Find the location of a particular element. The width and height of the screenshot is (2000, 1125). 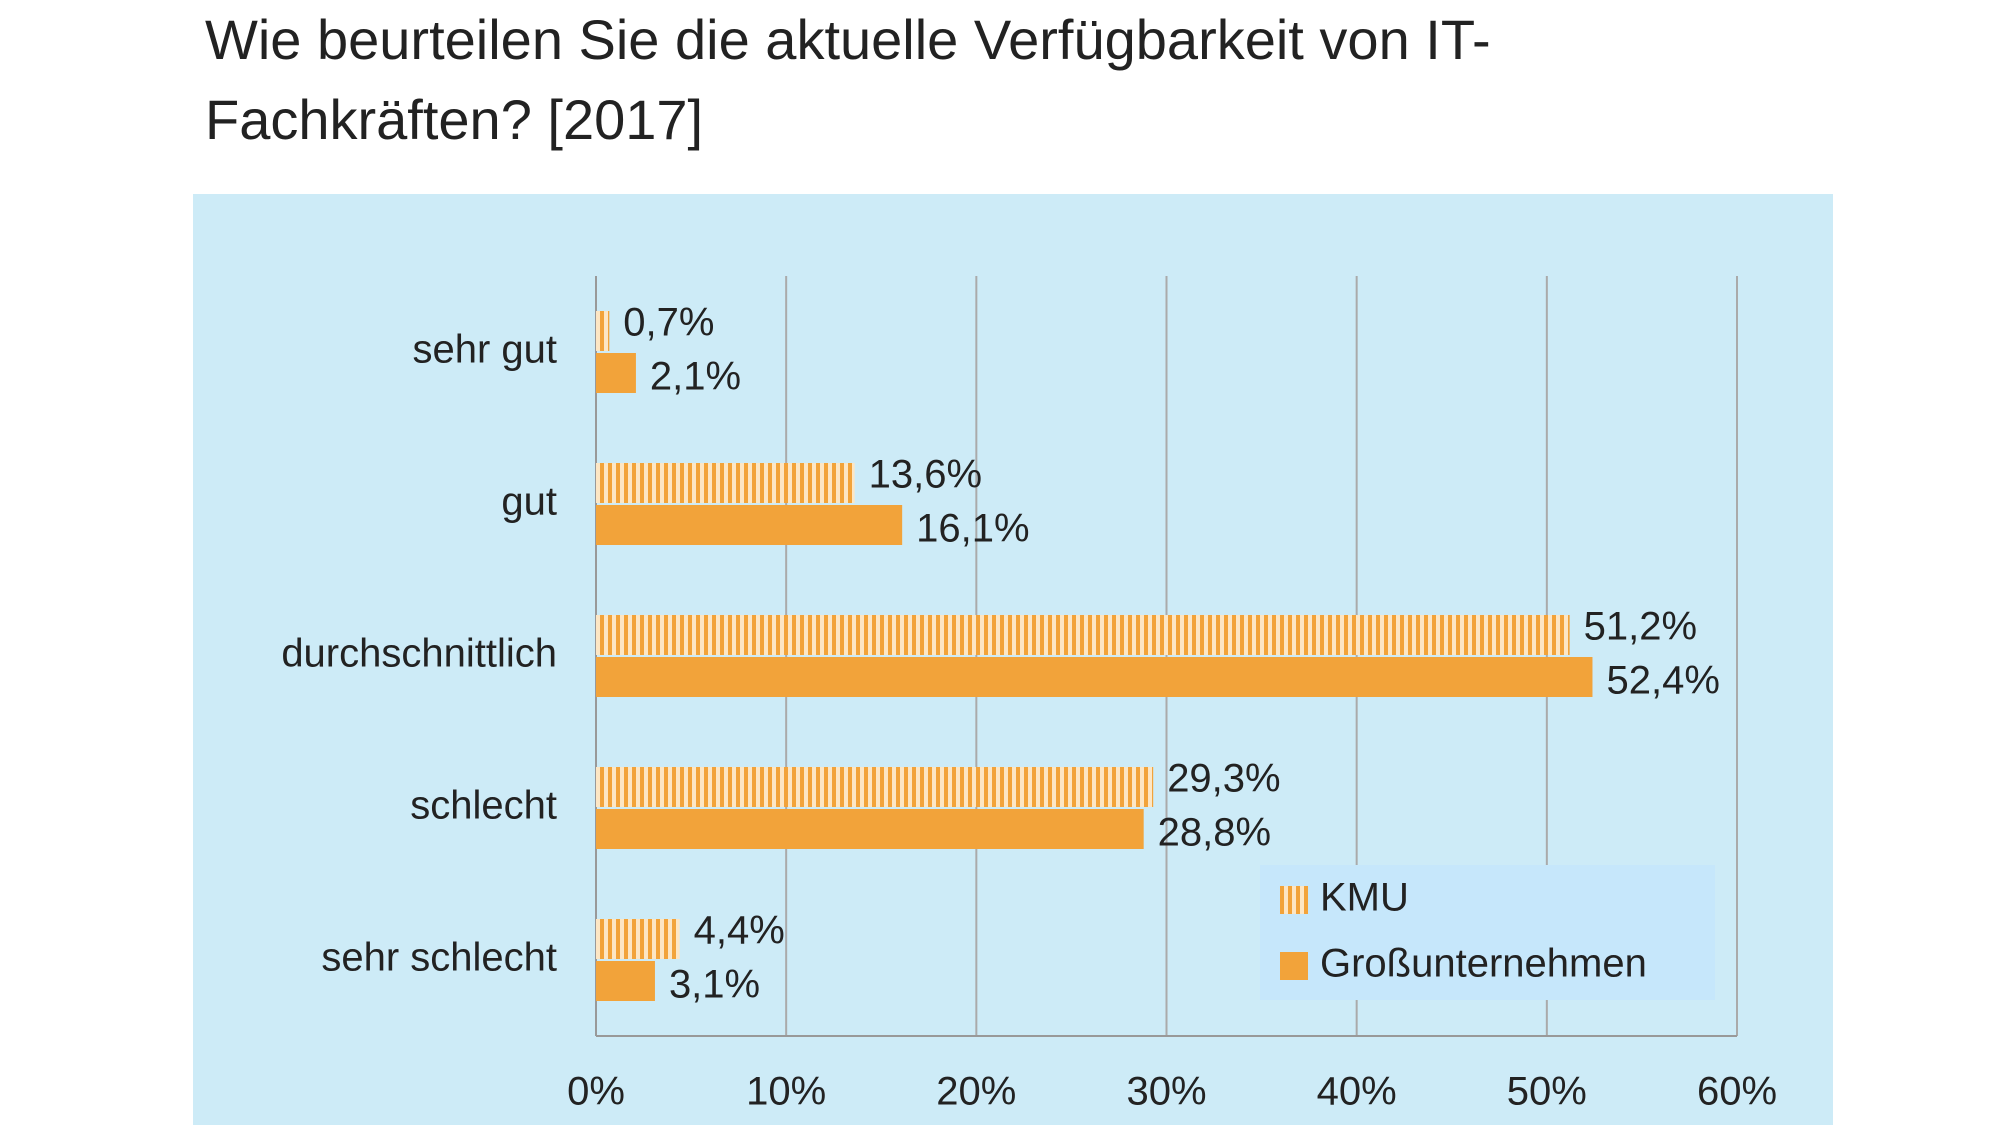

y-tick-label: schlecht is located at coordinates (483, 806).